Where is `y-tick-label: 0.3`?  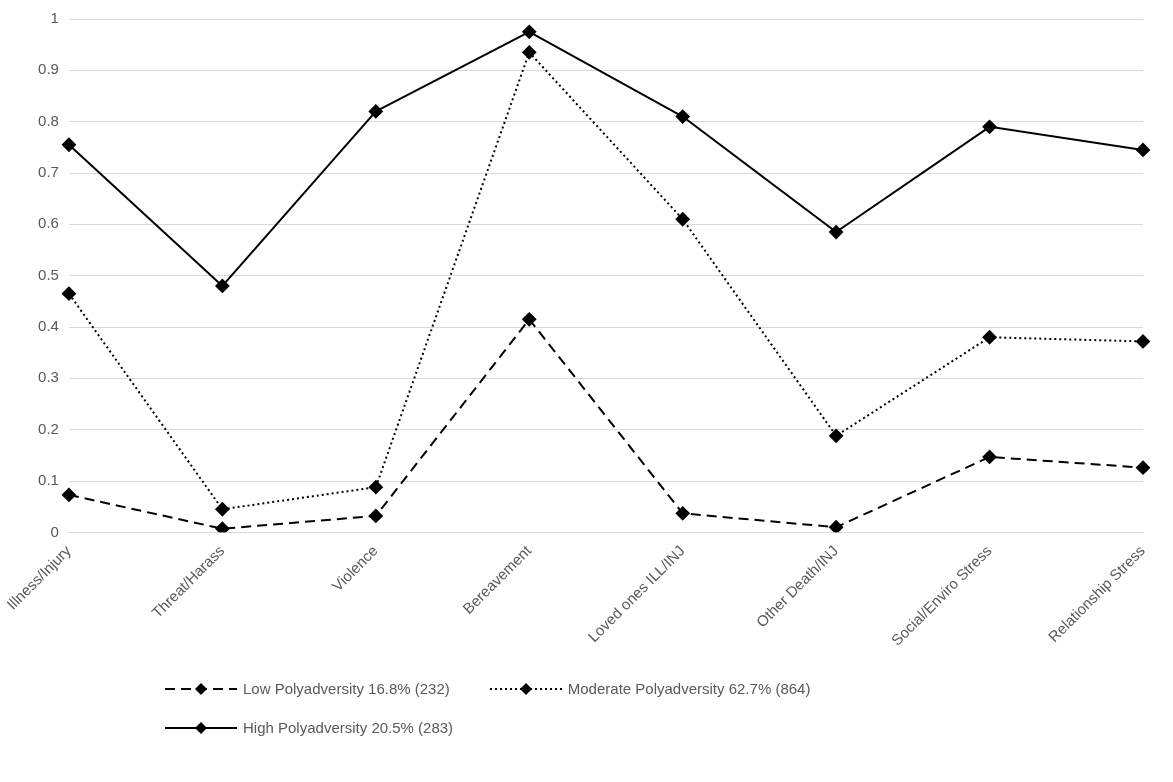 y-tick-label: 0.3 is located at coordinates (48, 377).